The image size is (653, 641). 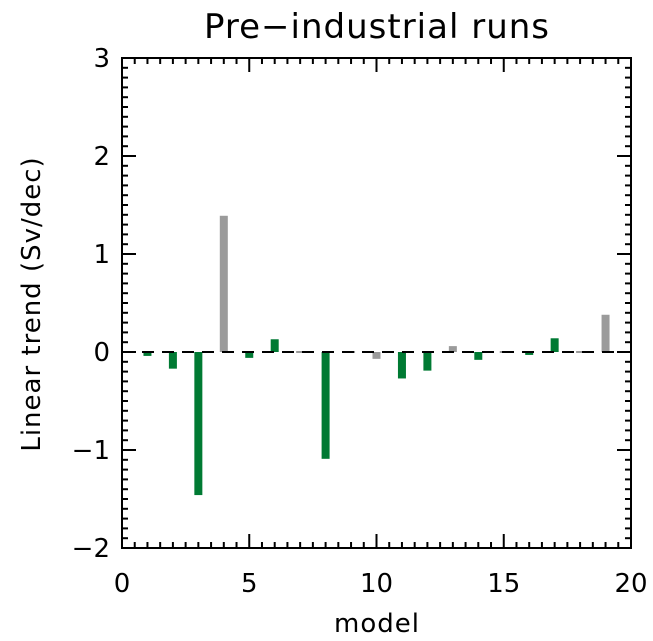 What do you see at coordinates (91, 549) in the screenshot?
I see `y-tick-label: −2` at bounding box center [91, 549].